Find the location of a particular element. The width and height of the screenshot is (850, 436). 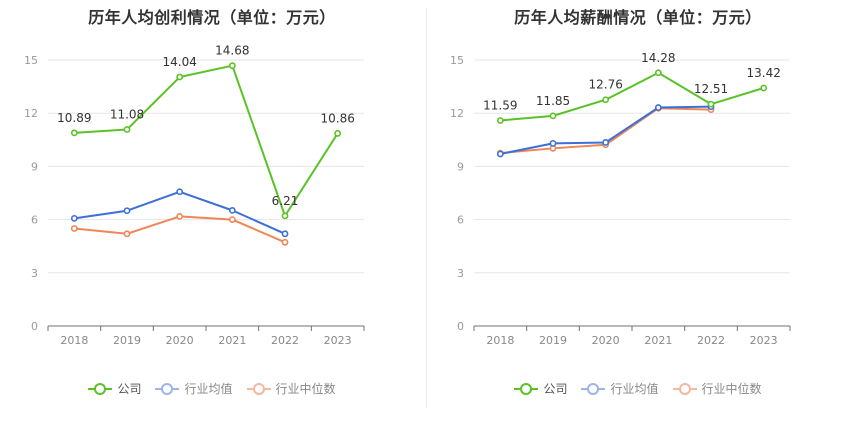

salary-y-tick-label: 6 is located at coordinates (460, 220).